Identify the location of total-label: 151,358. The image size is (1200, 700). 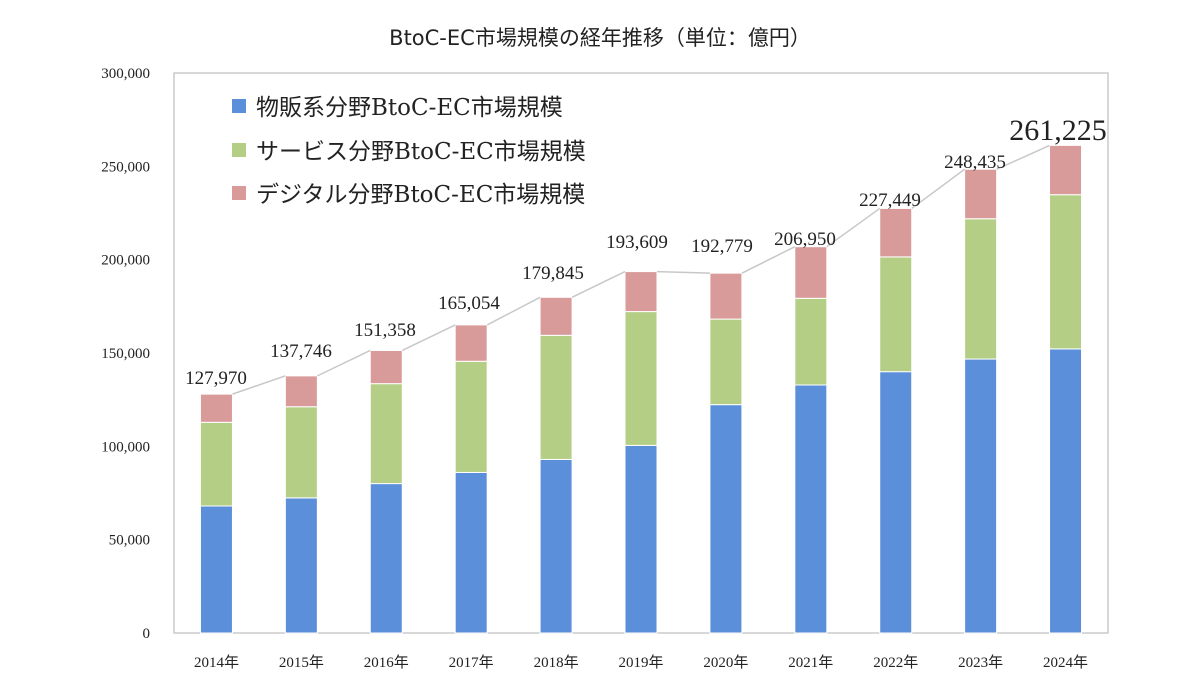
(385, 330).